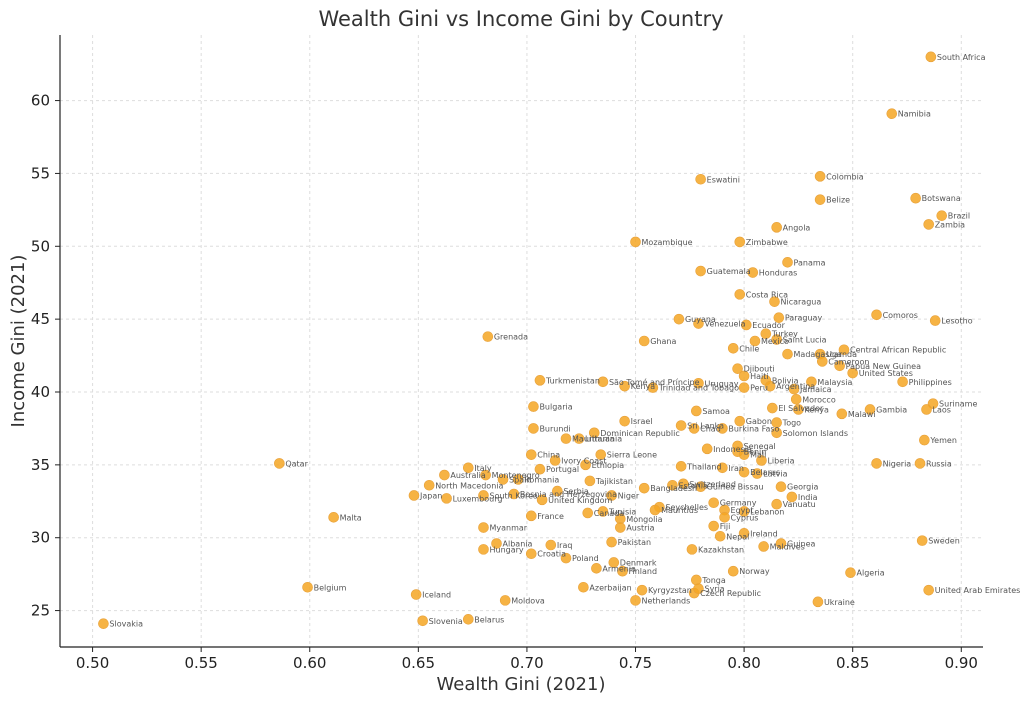 This screenshot has height=701, width=1024. Describe the element at coordinates (40, 538) in the screenshot. I see `y-tick-label: 30` at that location.